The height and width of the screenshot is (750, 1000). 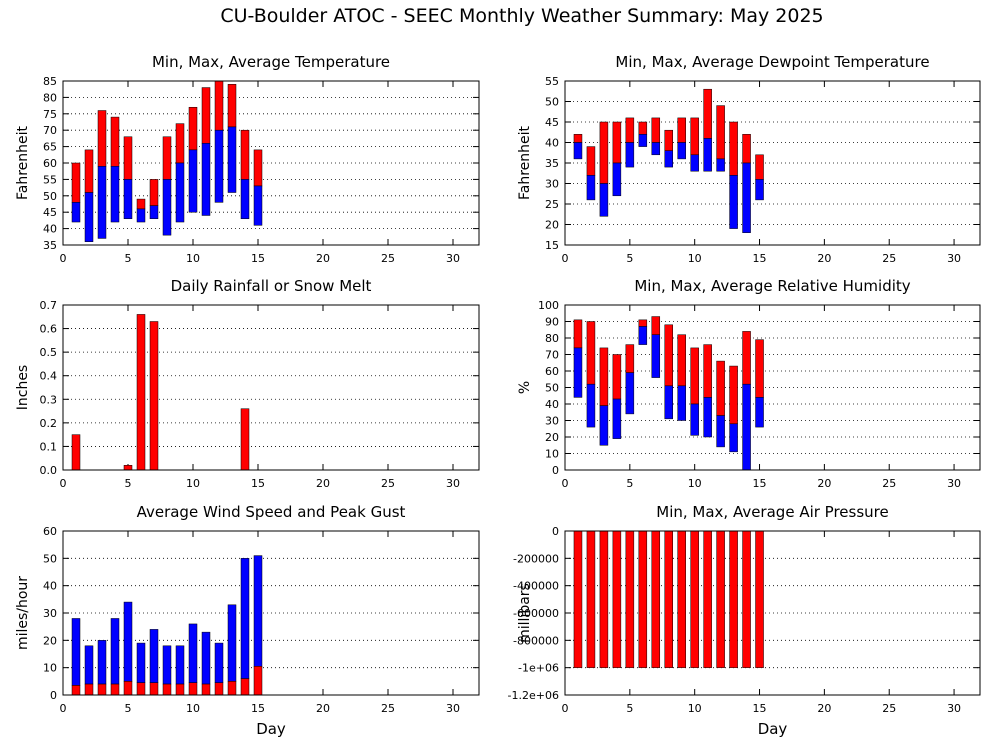 What do you see at coordinates (50, 668) in the screenshot?
I see `y-tick-label: 10` at bounding box center [50, 668].